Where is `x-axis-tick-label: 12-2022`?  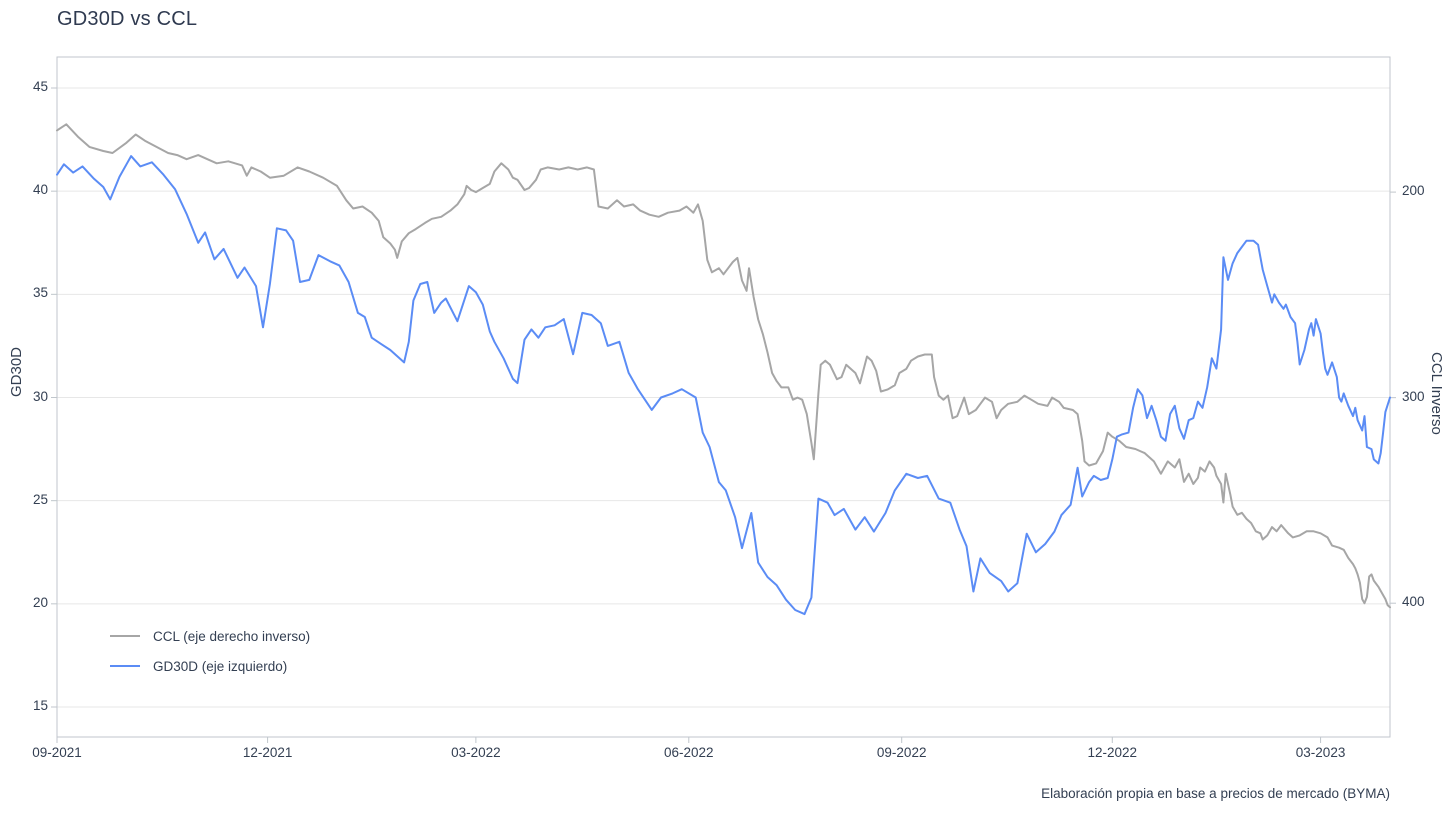
x-axis-tick-label: 12-2022 is located at coordinates (1112, 752).